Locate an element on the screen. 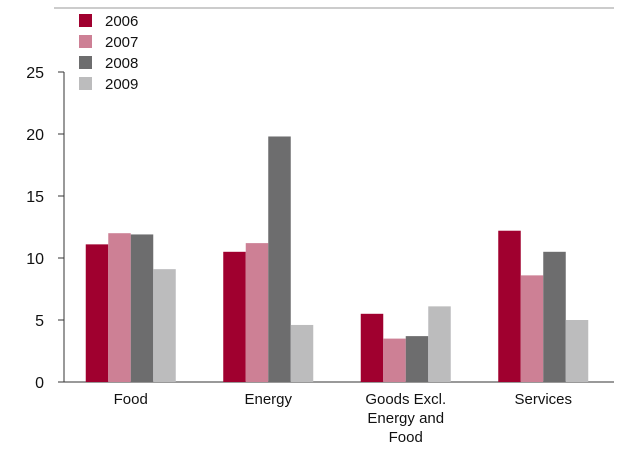 The height and width of the screenshot is (458, 620). x-category-label: Goods Excl. Energy and Food is located at coordinates (405, 418).